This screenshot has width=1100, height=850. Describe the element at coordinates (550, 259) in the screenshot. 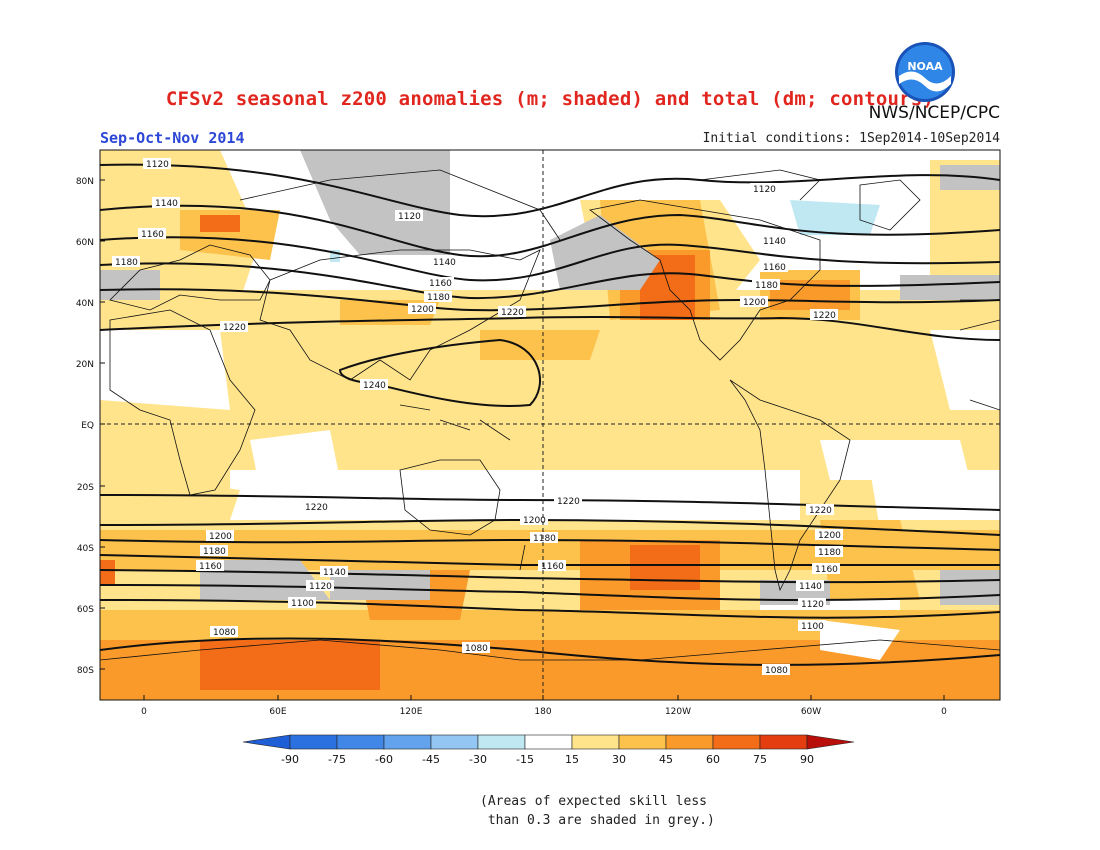

I see `contour-1160-nh` at that location.